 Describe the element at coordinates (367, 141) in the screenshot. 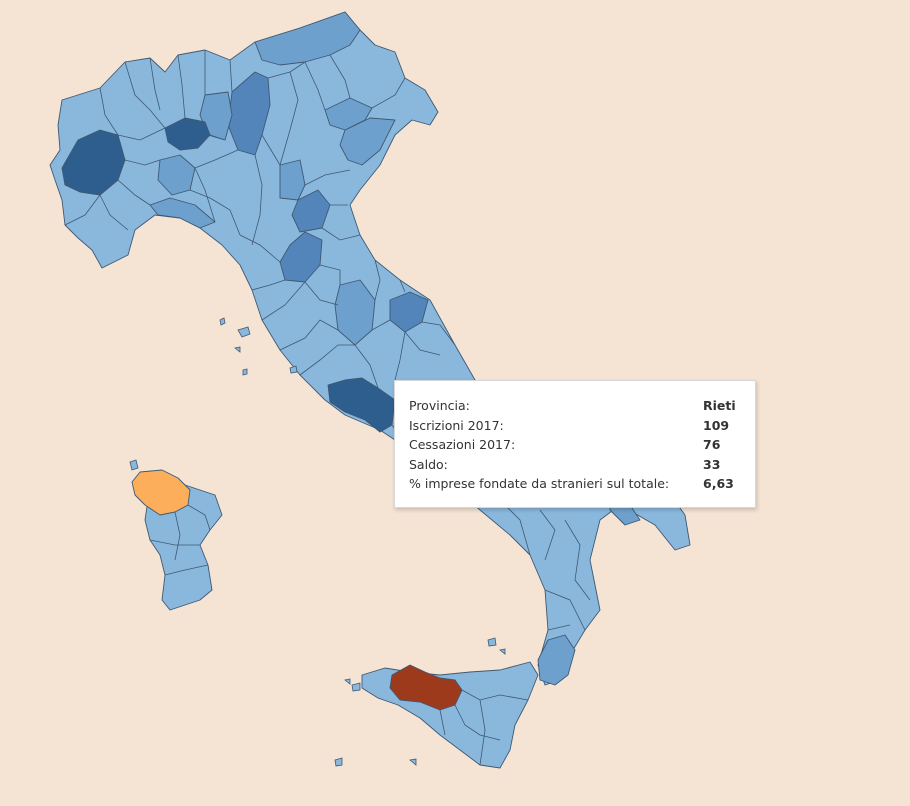

I see `province-veneto-east` at that location.